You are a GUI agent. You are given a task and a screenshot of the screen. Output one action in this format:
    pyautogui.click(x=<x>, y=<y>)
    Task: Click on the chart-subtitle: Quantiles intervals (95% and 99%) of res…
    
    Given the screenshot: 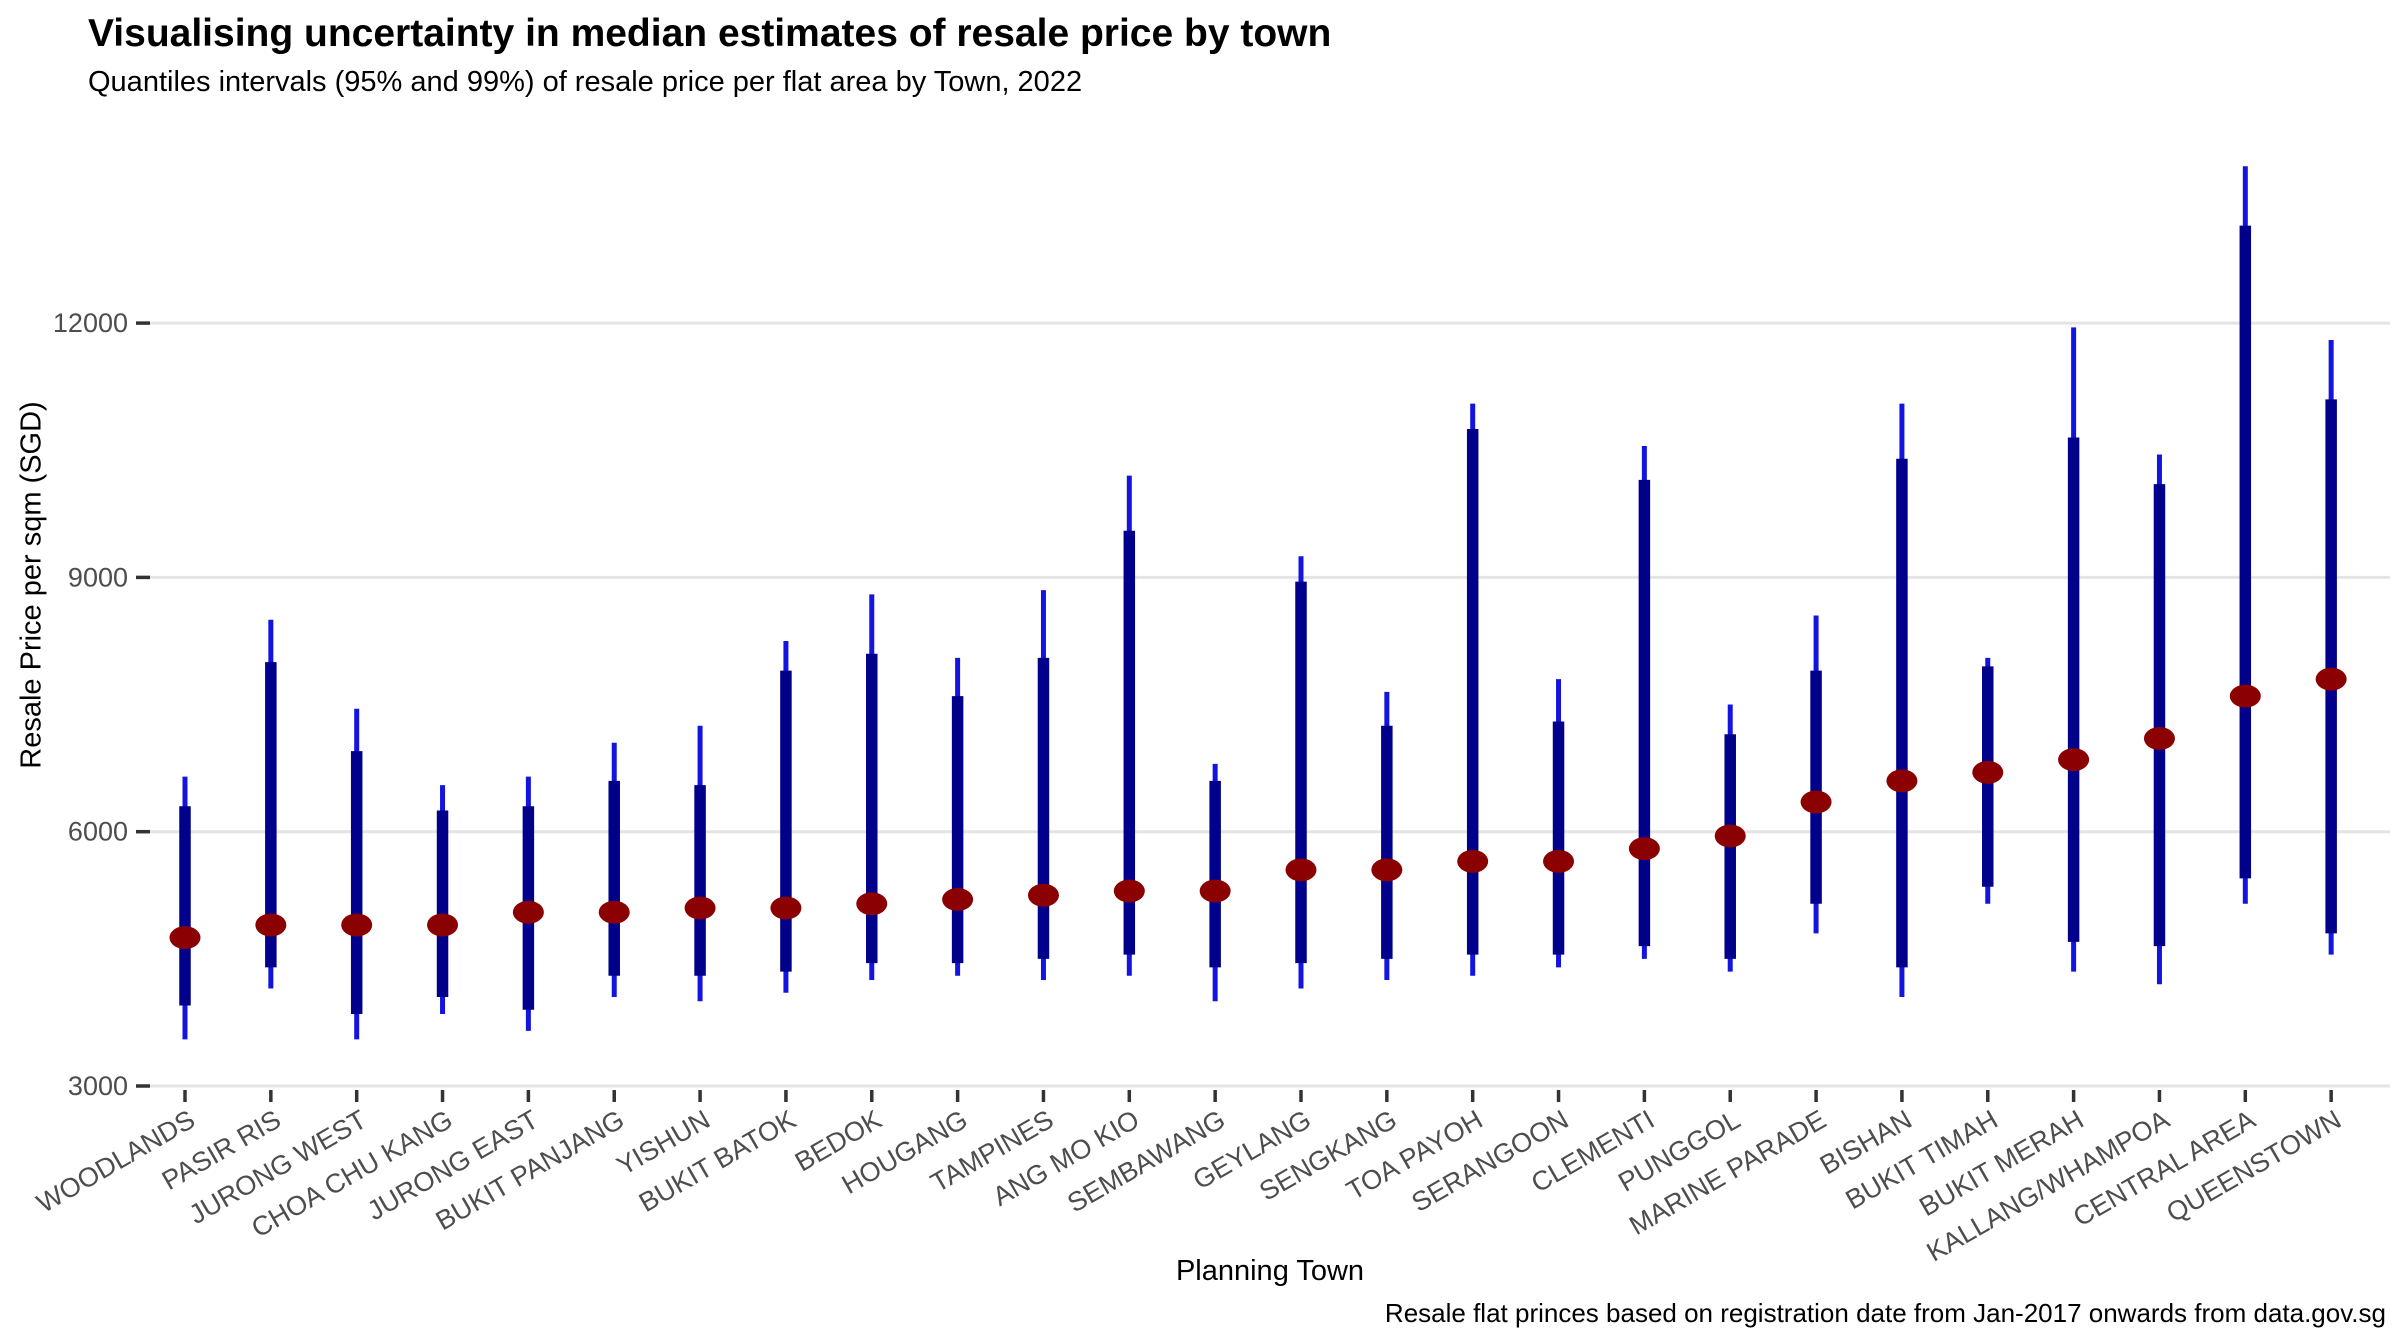 What is the action you would take?
    pyautogui.click(x=585, y=82)
    